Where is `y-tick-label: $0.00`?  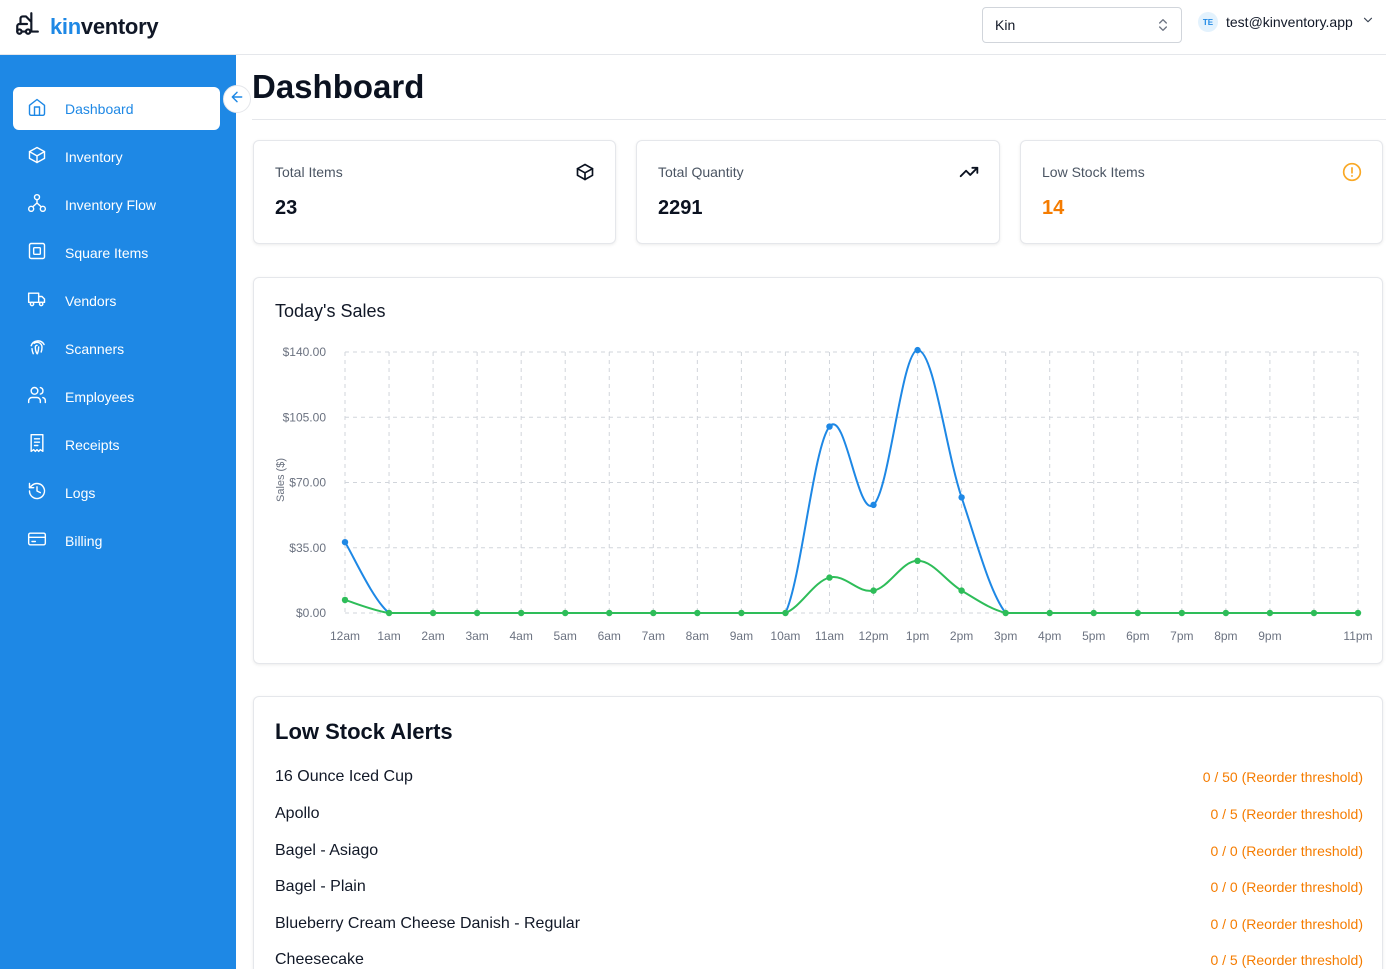
y-tick-label: $0.00 is located at coordinates (311, 613).